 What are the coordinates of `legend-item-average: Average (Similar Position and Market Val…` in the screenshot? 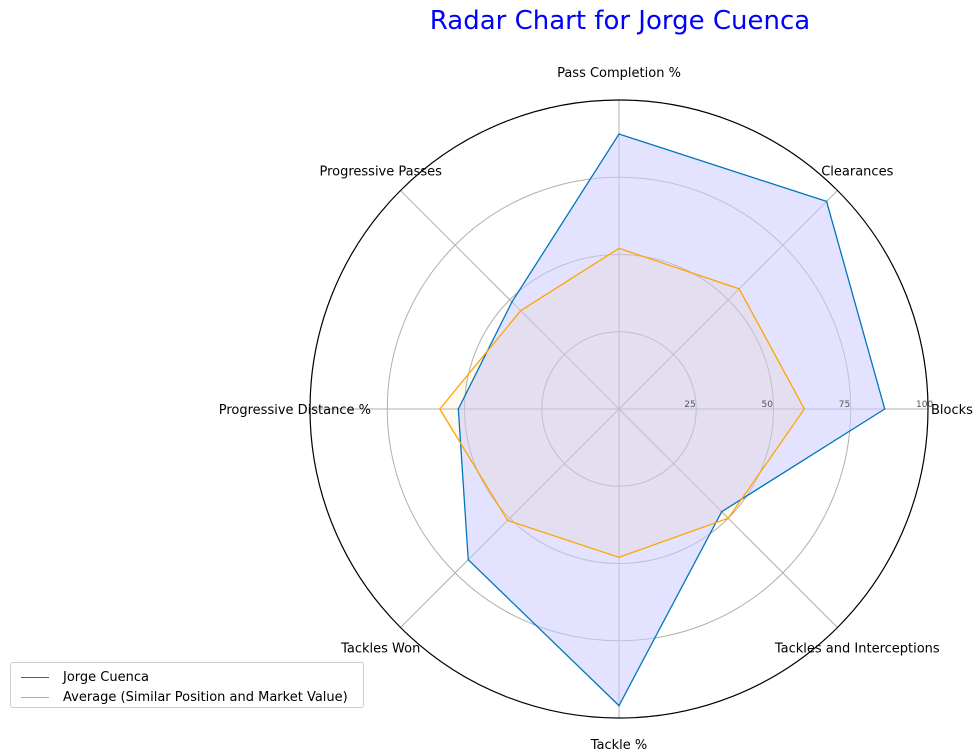 It's located at (184, 697).